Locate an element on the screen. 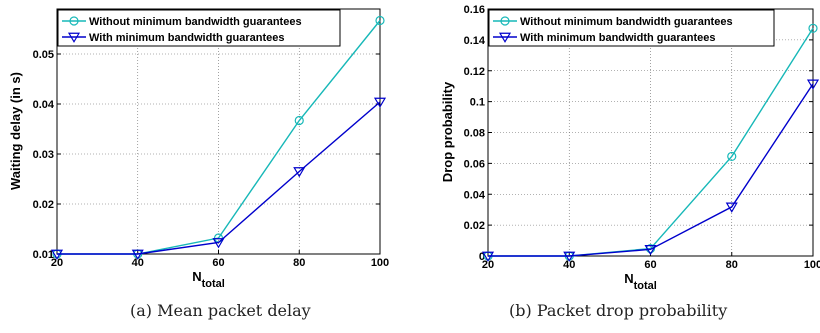 Image resolution: width=820 pixels, height=333 pixels. y-tick-label: 0.14 is located at coordinates (475, 41).